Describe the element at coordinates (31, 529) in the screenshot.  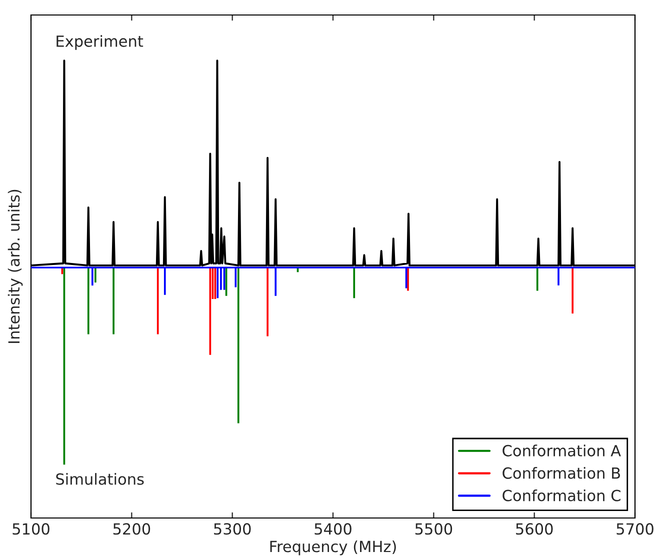
I see `x-tick-label: 5100` at that location.